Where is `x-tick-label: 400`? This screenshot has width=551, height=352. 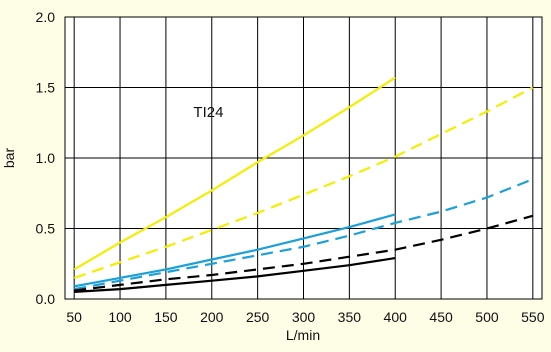
x-tick-label: 400 is located at coordinates (396, 317).